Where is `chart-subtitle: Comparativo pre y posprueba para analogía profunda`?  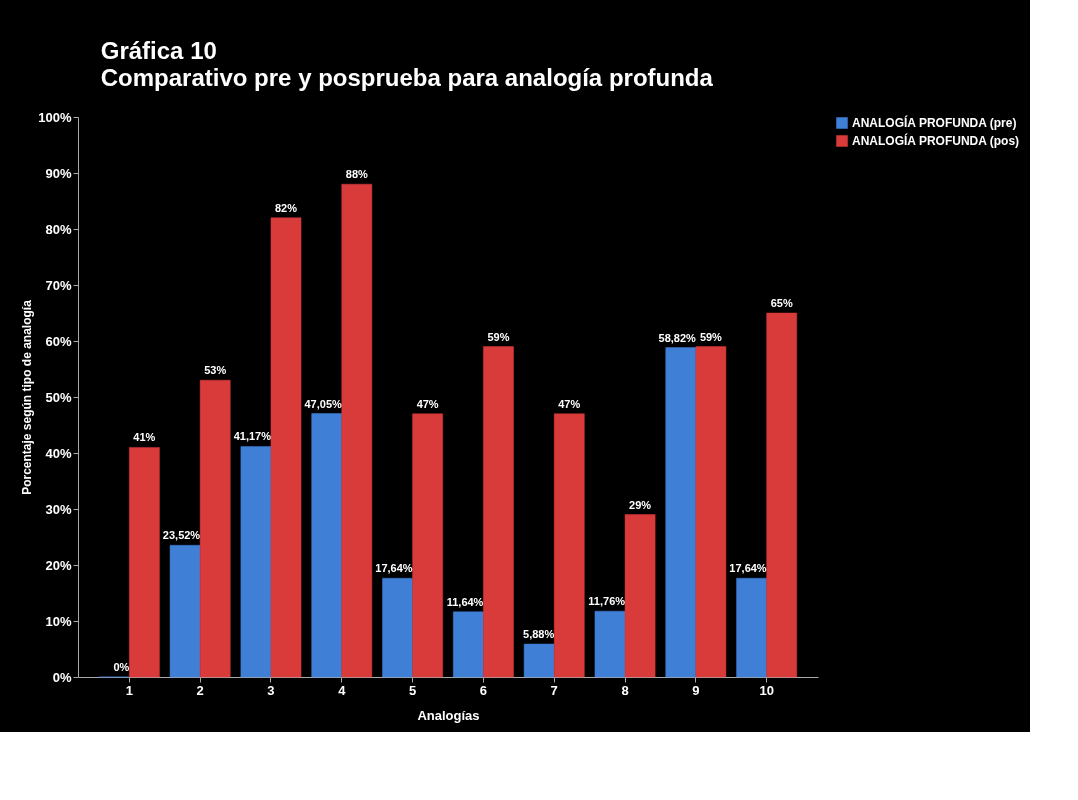
chart-subtitle: Comparativo pre y posprueba para analogía profunda is located at coordinates (407, 77).